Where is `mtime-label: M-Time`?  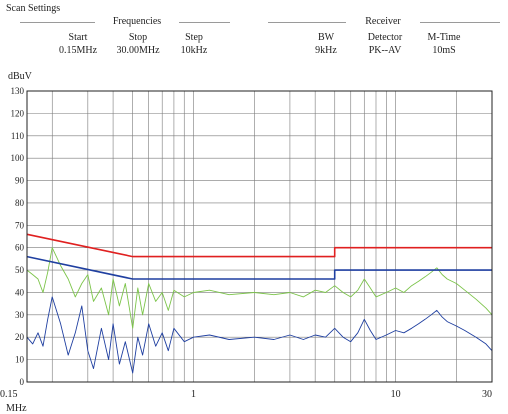 mtime-label: M-Time is located at coordinates (444, 37).